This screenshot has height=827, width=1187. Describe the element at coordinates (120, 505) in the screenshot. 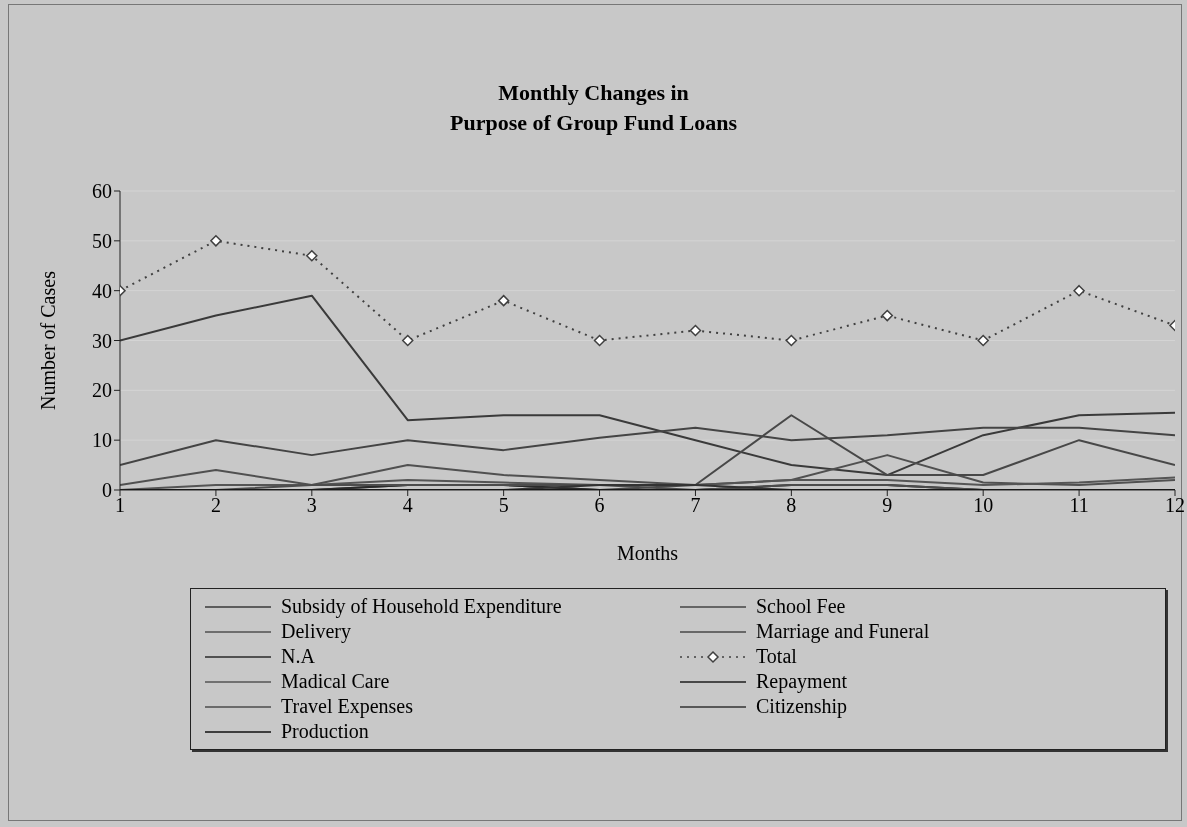

I see `x-tick-label: 1` at that location.